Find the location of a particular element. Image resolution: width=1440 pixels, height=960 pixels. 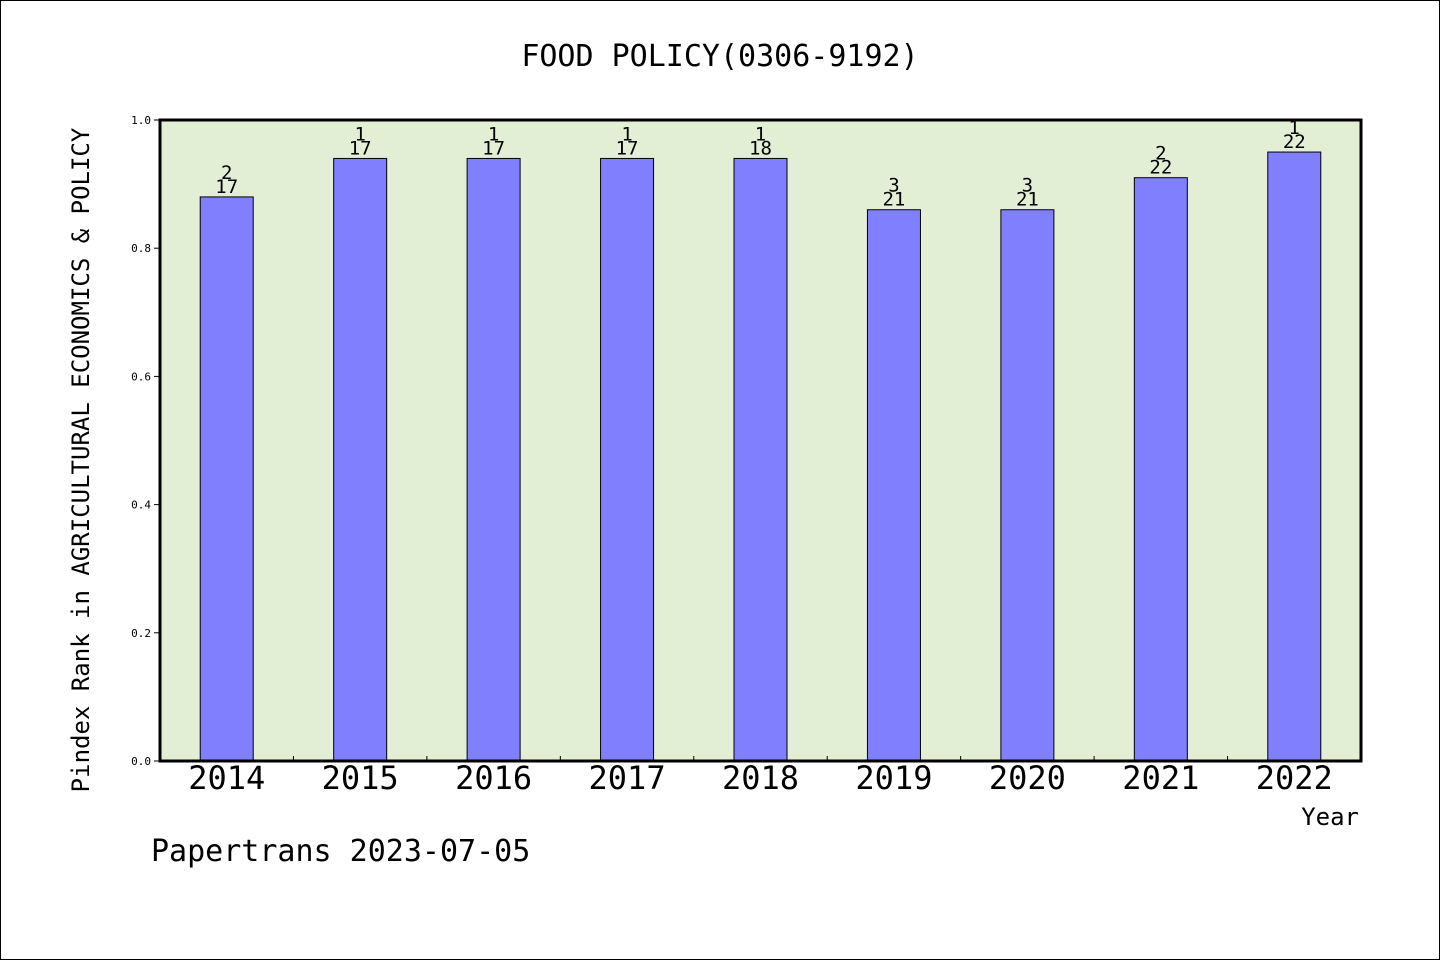

bar-2022 is located at coordinates (1294, 456).